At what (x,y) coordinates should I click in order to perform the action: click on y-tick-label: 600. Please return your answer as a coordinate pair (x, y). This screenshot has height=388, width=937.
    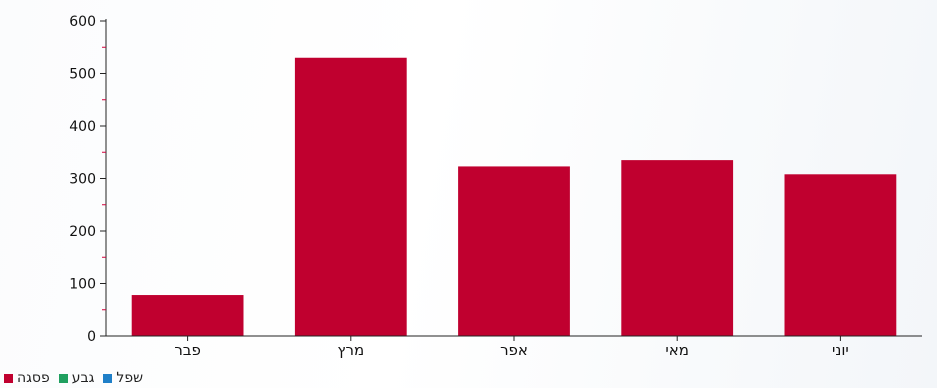
    Looking at the image, I should click on (82, 22).